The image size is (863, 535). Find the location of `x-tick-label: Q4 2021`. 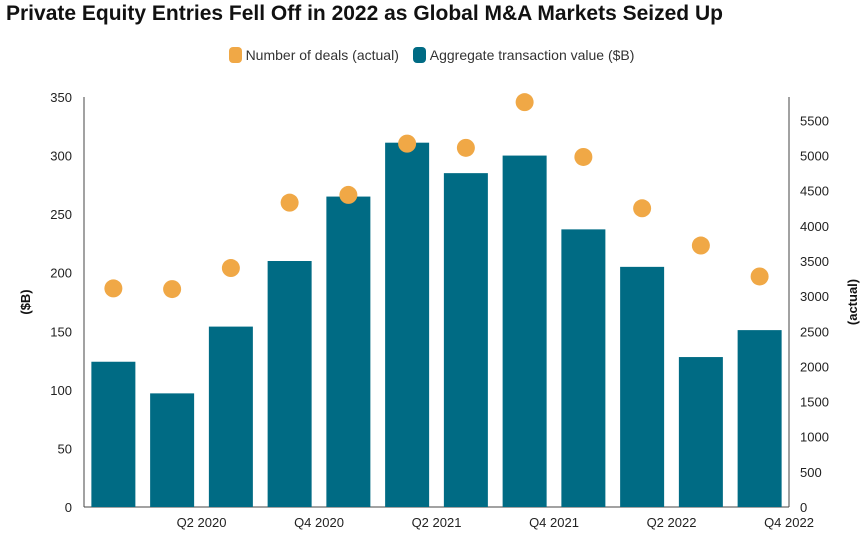

x-tick-label: Q4 2021 is located at coordinates (554, 522).